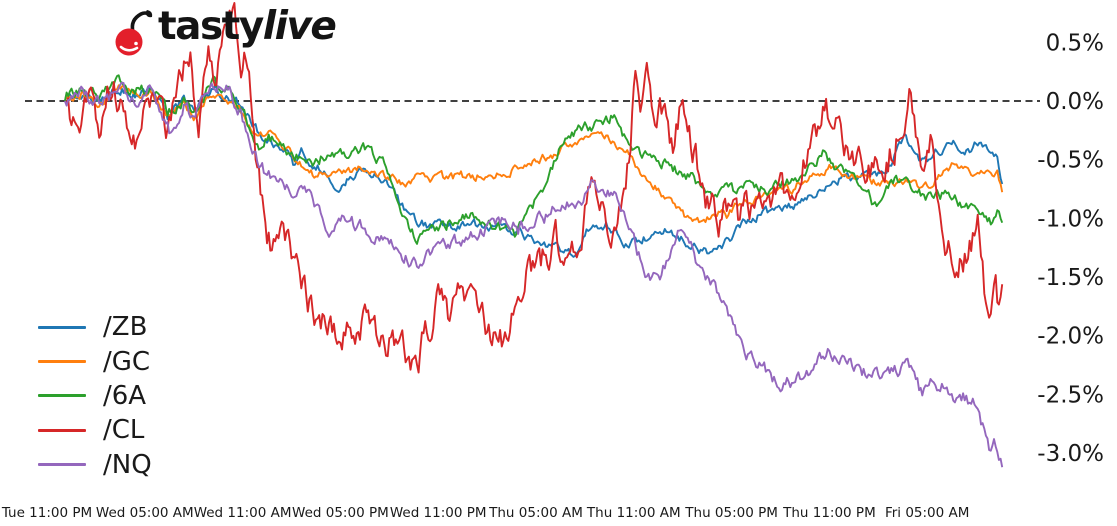 The height and width of the screenshot is (526, 1117). Describe the element at coordinates (127, 464) in the screenshot. I see `legend-label: /NQ` at that location.